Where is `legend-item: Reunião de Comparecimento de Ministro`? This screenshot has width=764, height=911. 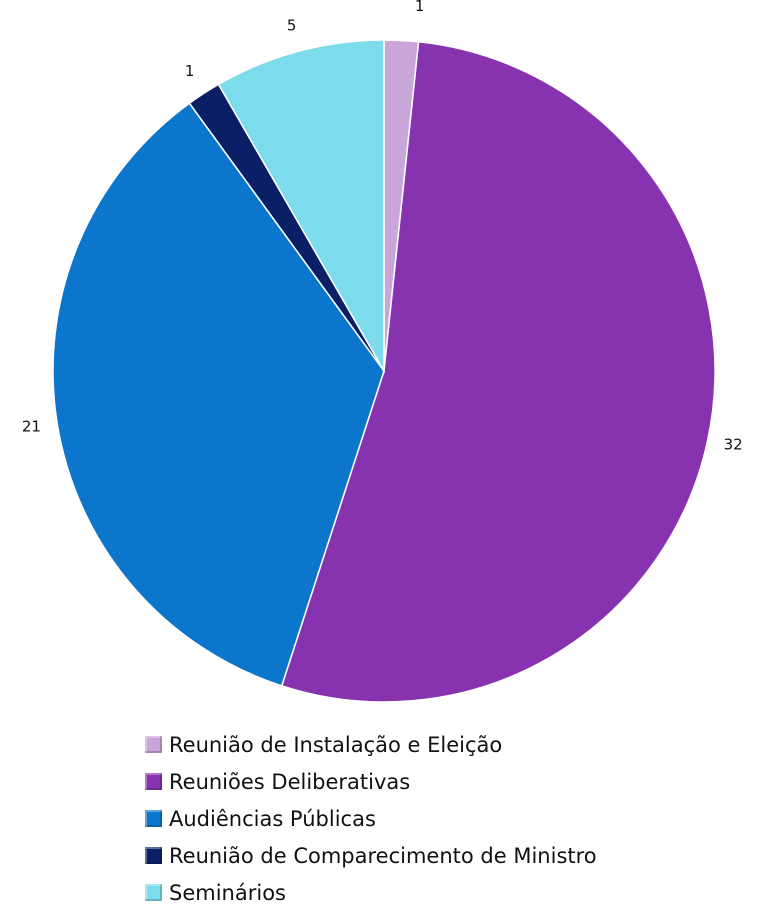
legend-item: Reunião de Comparecimento de Ministro is located at coordinates (445, 855).